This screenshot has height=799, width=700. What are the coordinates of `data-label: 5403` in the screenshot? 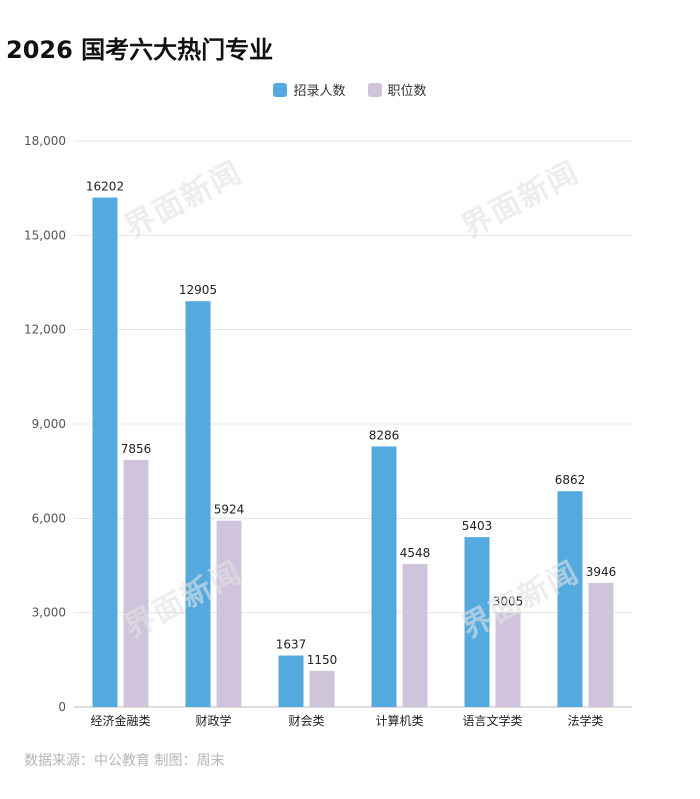 It's located at (477, 526).